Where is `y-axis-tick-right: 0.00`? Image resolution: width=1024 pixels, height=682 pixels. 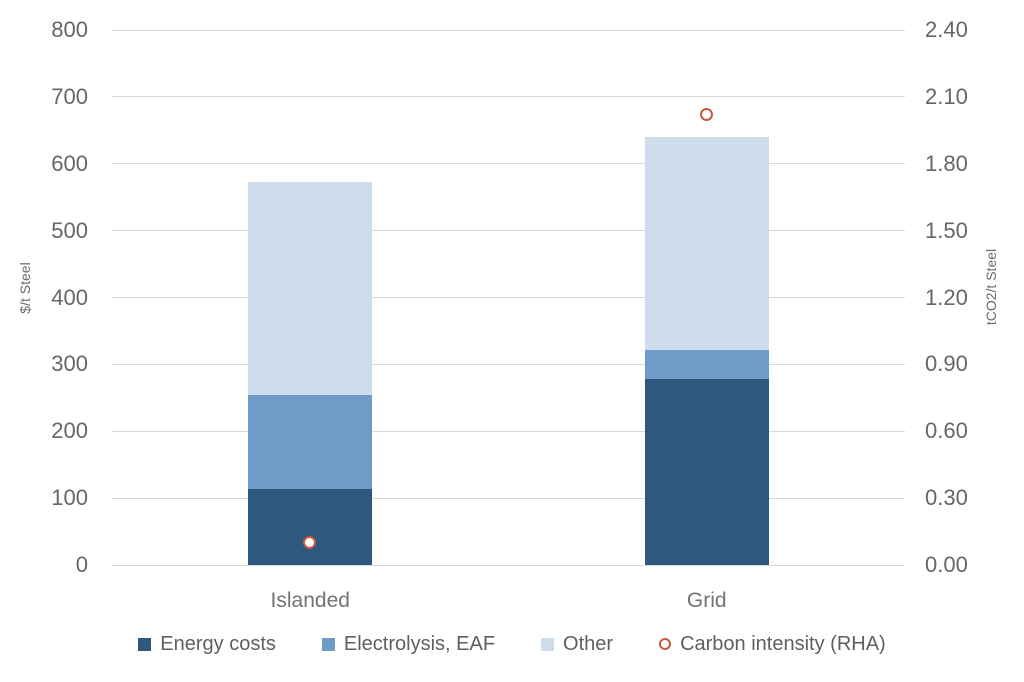
y-axis-tick-right: 0.00 is located at coordinates (946, 564).